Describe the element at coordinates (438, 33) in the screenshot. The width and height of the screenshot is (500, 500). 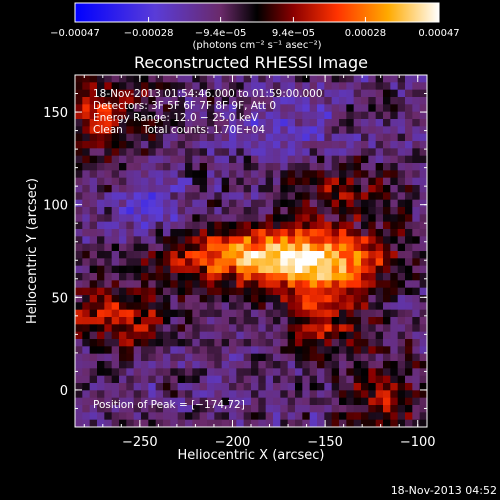
I see `colorbar-tick-label-5: 0.00047` at that location.